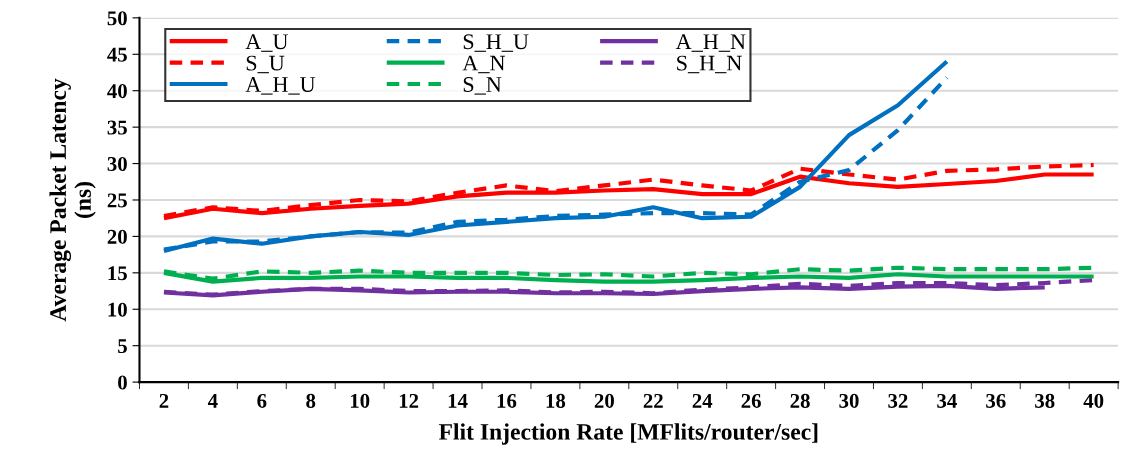 This screenshot has height=470, width=1134. I want to click on y-tick-label: 10, so click(117, 309).